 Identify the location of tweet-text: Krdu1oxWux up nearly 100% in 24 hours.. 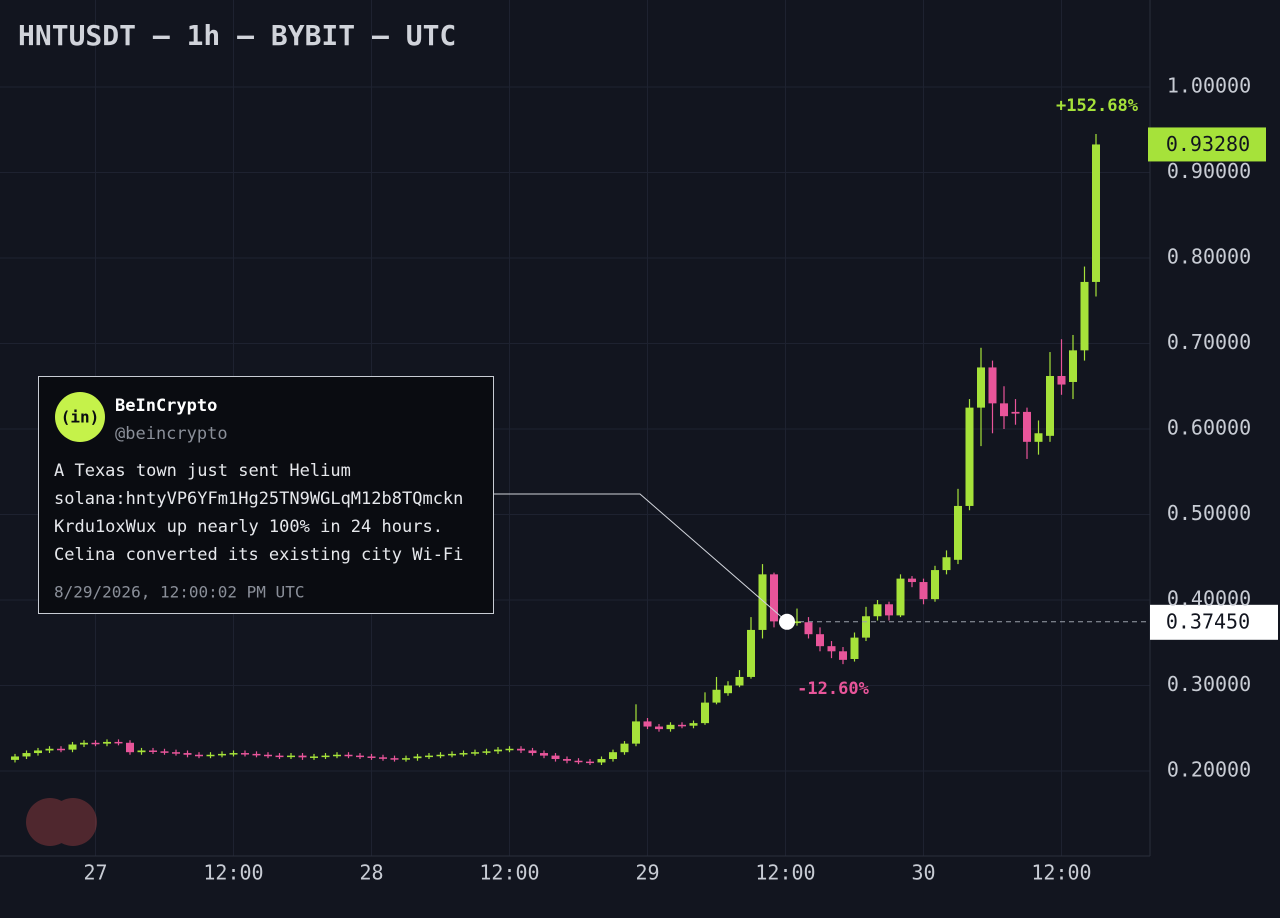
(248, 527).